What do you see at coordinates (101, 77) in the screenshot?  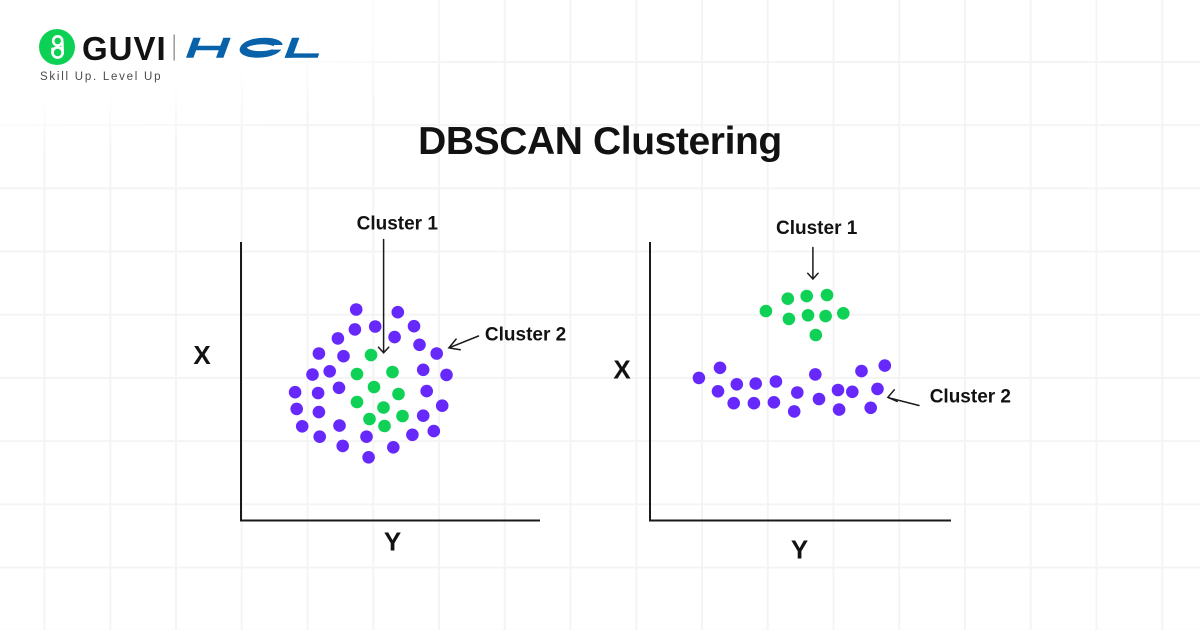 I see `svg-text: Skill Up. Level Up` at bounding box center [101, 77].